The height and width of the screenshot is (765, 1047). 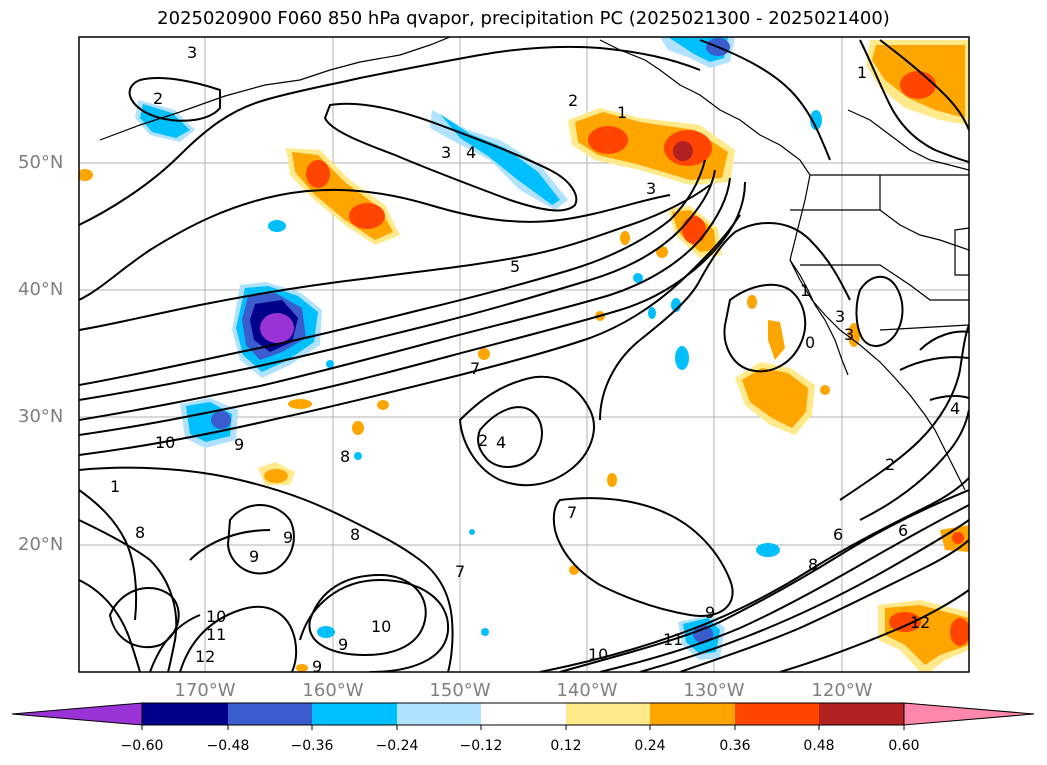 I want to click on colorbar-tick-label: 0.60, so click(x=904, y=746).